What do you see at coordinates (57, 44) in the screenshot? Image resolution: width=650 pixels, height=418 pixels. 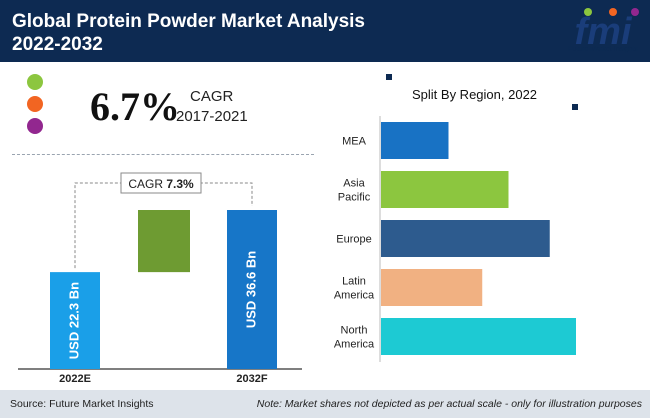 I see `title-line-2: 2022-2032` at bounding box center [57, 44].